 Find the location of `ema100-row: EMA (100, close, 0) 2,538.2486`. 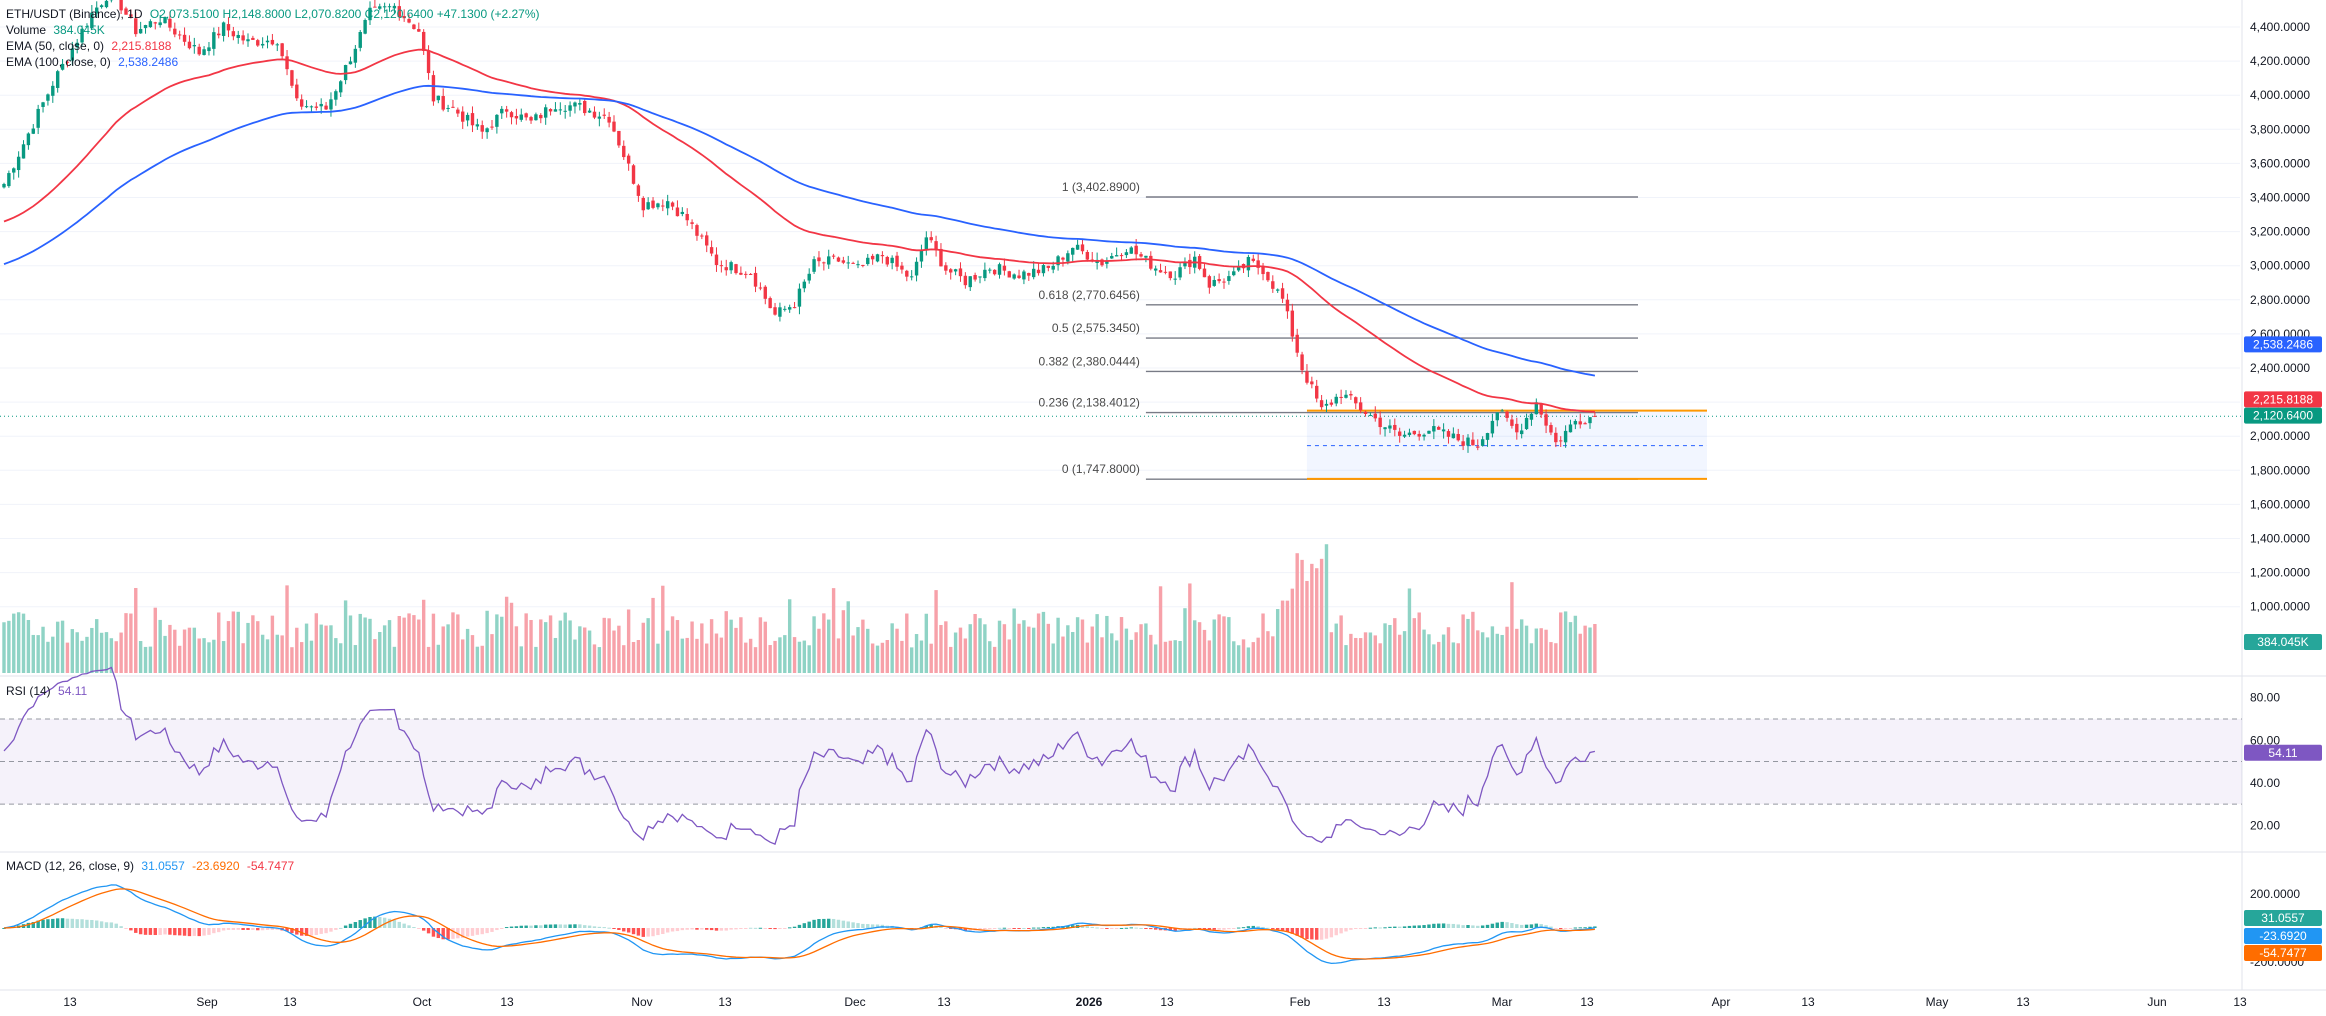

ema100-row: EMA (100, close, 0) 2,538.2486 is located at coordinates (274, 62).